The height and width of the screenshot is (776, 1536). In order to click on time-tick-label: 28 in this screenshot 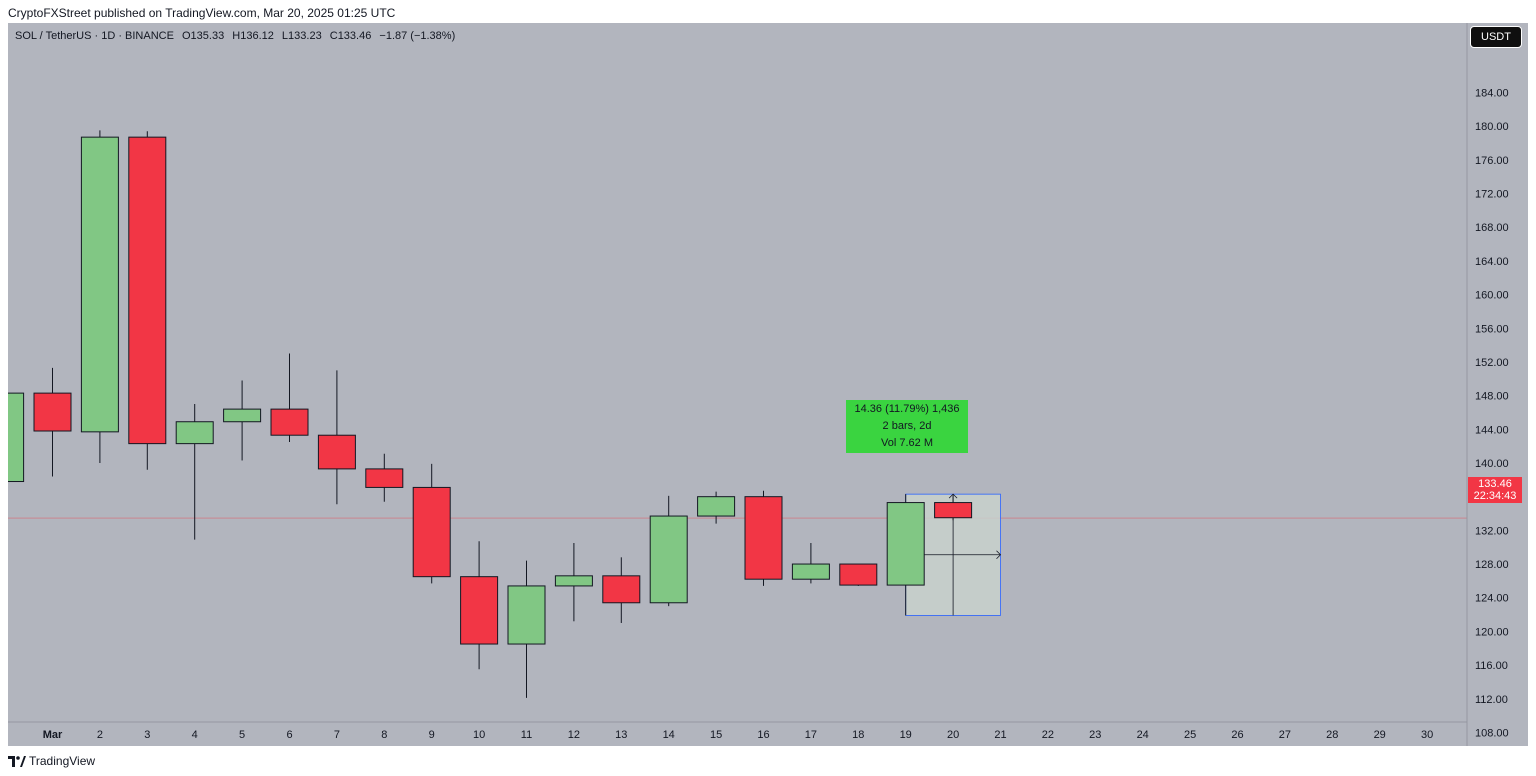, I will do `click(1332, 735)`.